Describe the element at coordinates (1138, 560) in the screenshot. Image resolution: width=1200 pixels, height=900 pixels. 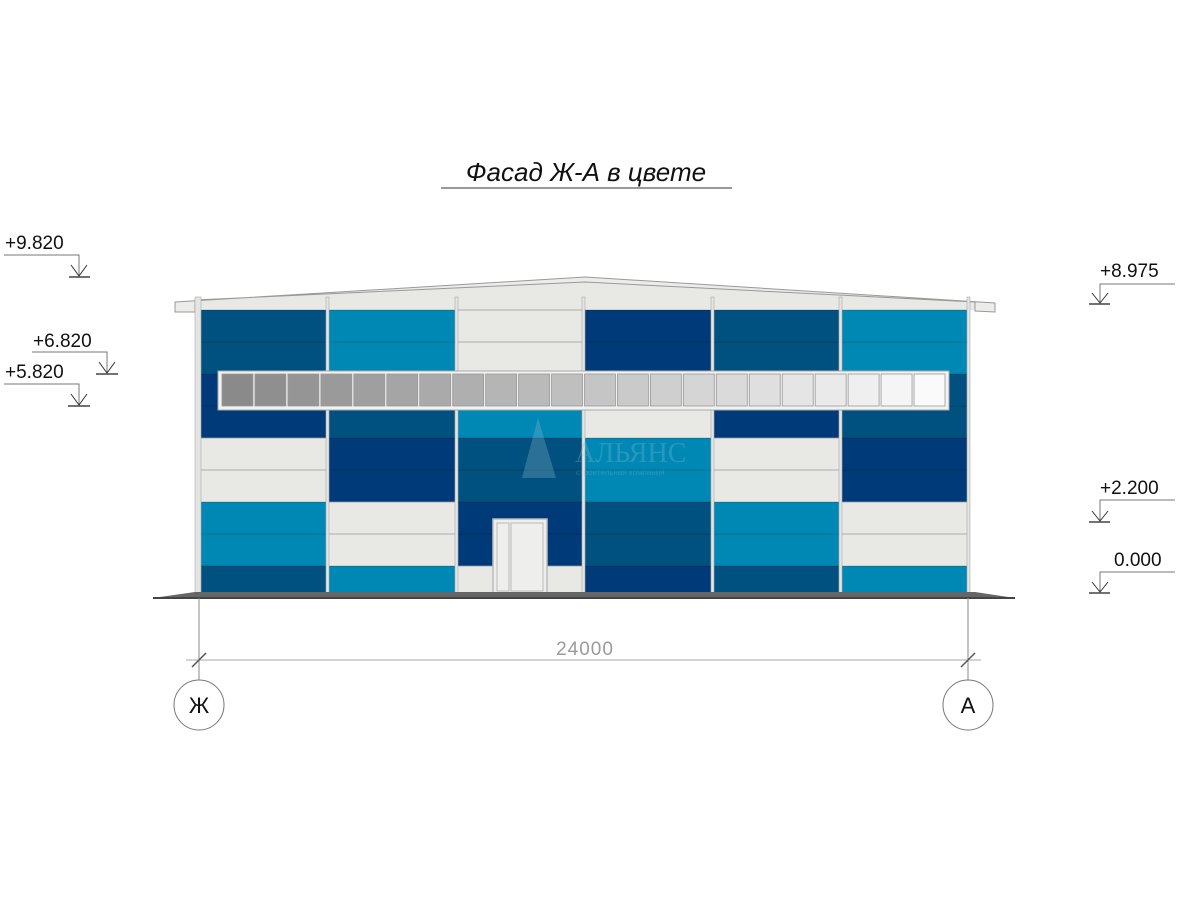
I see `level-label: 0.000` at that location.